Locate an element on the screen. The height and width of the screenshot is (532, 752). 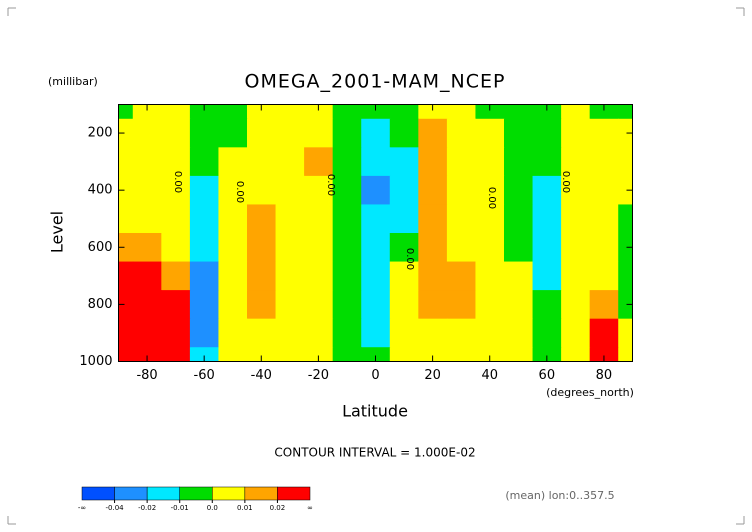
footnote: CONTOUR INTERVAL = 1.000E-02 is located at coordinates (374, 453).